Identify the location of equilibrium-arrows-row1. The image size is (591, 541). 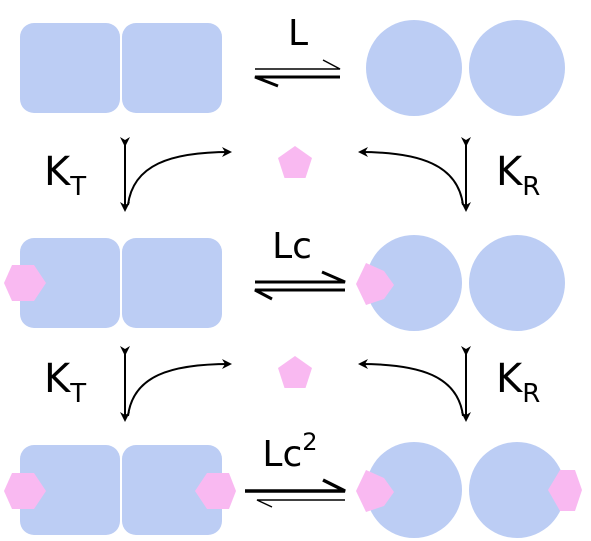
(300, 285).